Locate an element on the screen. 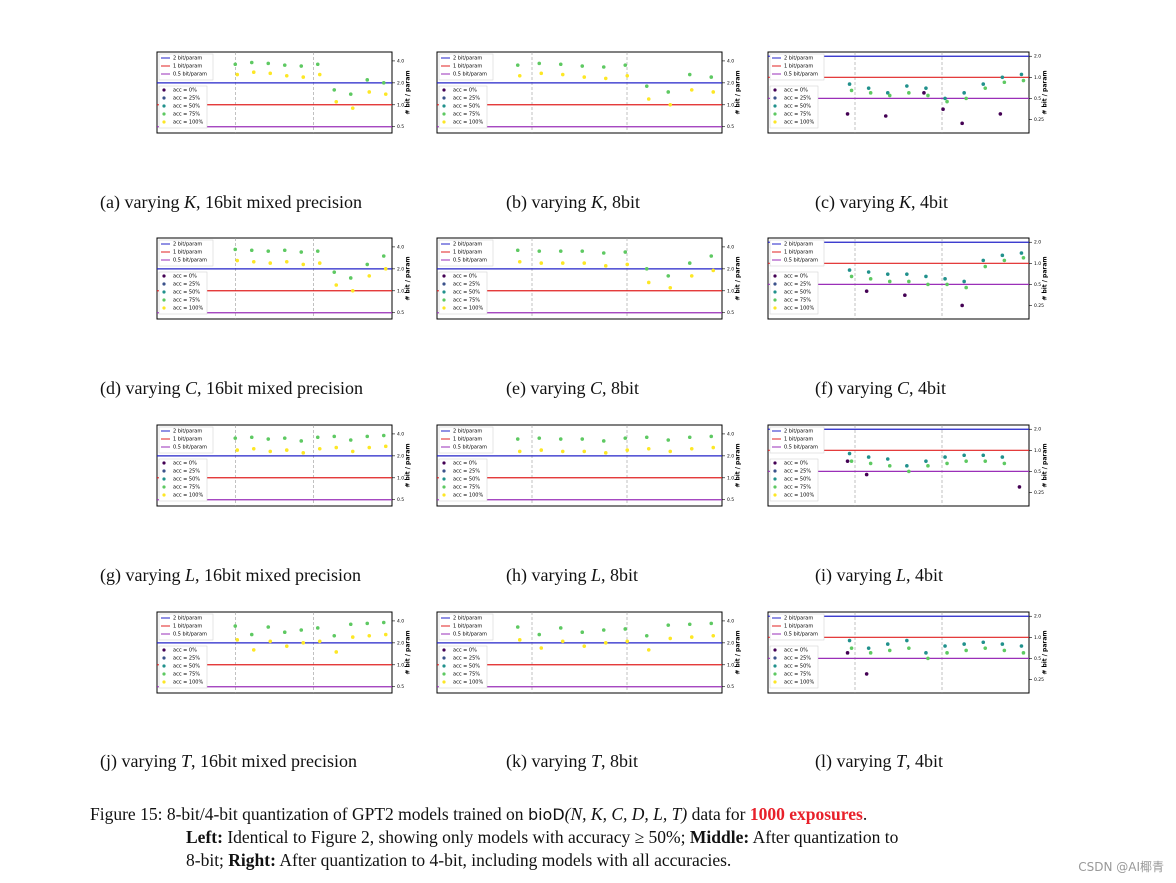  legend-label: acc = 100% is located at coordinates (799, 496).